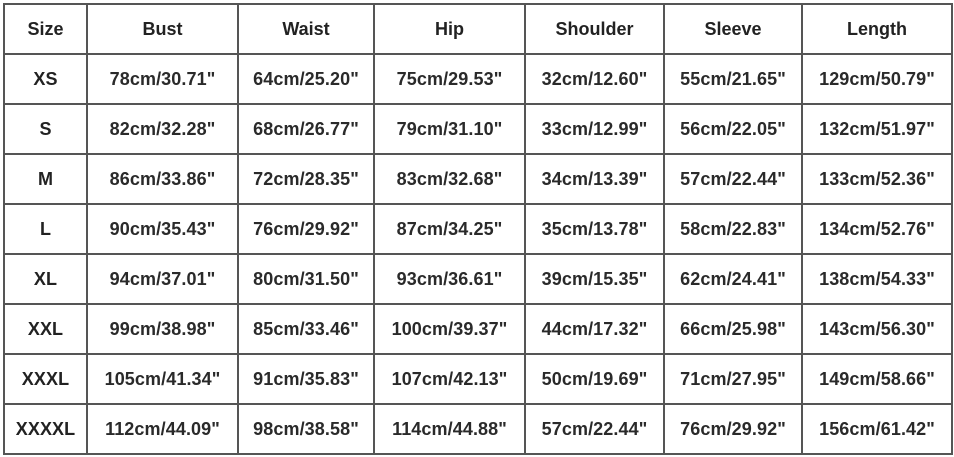 The height and width of the screenshot is (457, 954). Describe the element at coordinates (45, 179) in the screenshot. I see `size-label: M` at that location.